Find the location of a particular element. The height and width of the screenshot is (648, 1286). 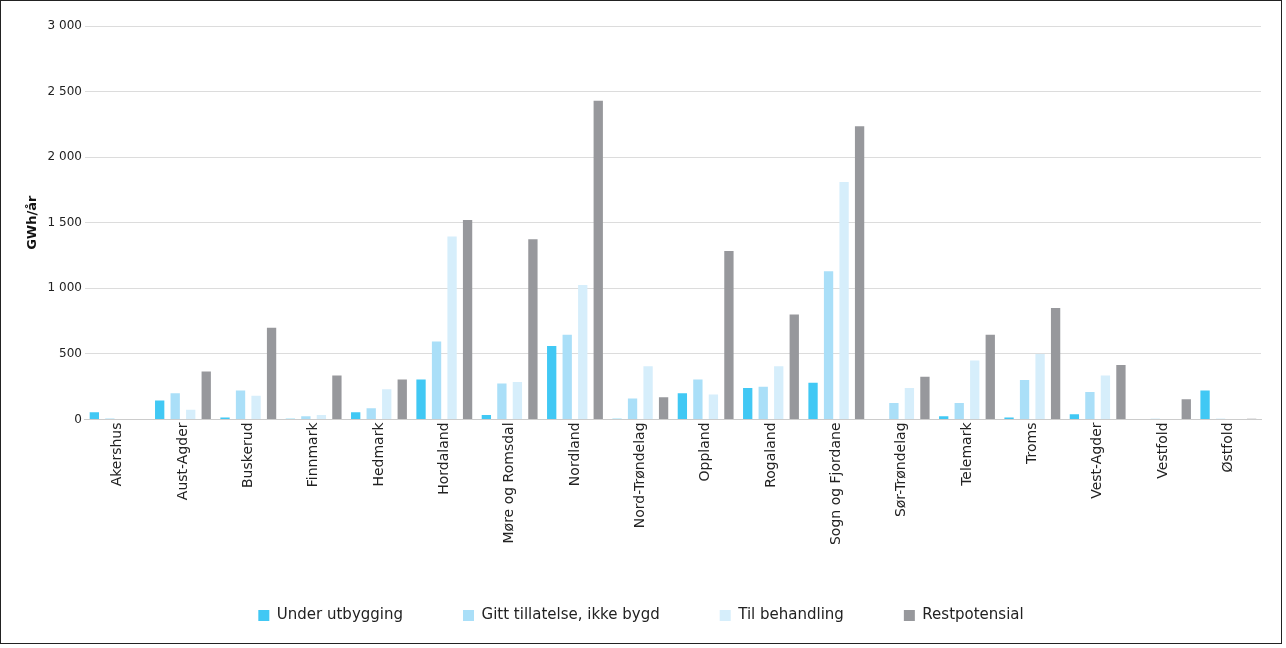

y-tick-label: 0 is located at coordinates (78, 418).